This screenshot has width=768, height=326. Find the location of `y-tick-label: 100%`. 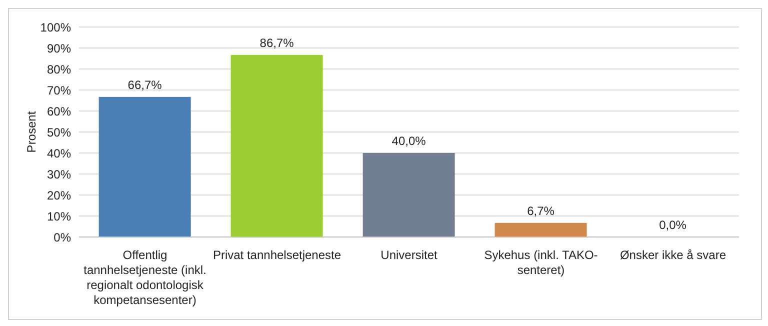

y-tick-label: 100% is located at coordinates (56, 27).